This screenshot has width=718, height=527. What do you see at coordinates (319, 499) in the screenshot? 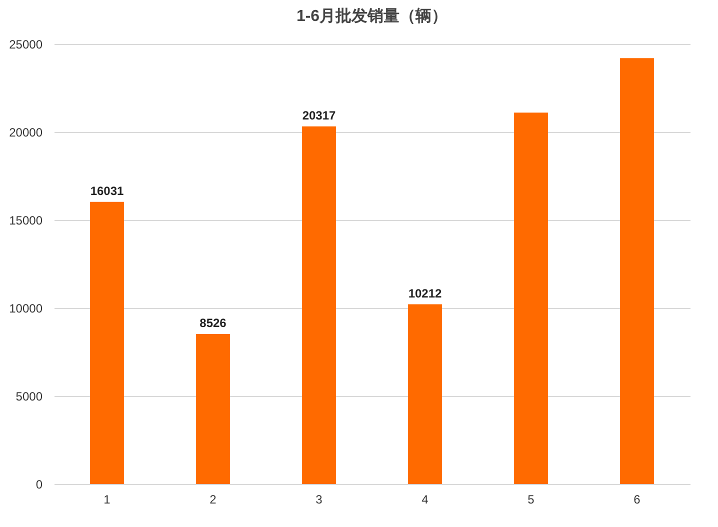
I see `x-tick-label: 3` at bounding box center [319, 499].